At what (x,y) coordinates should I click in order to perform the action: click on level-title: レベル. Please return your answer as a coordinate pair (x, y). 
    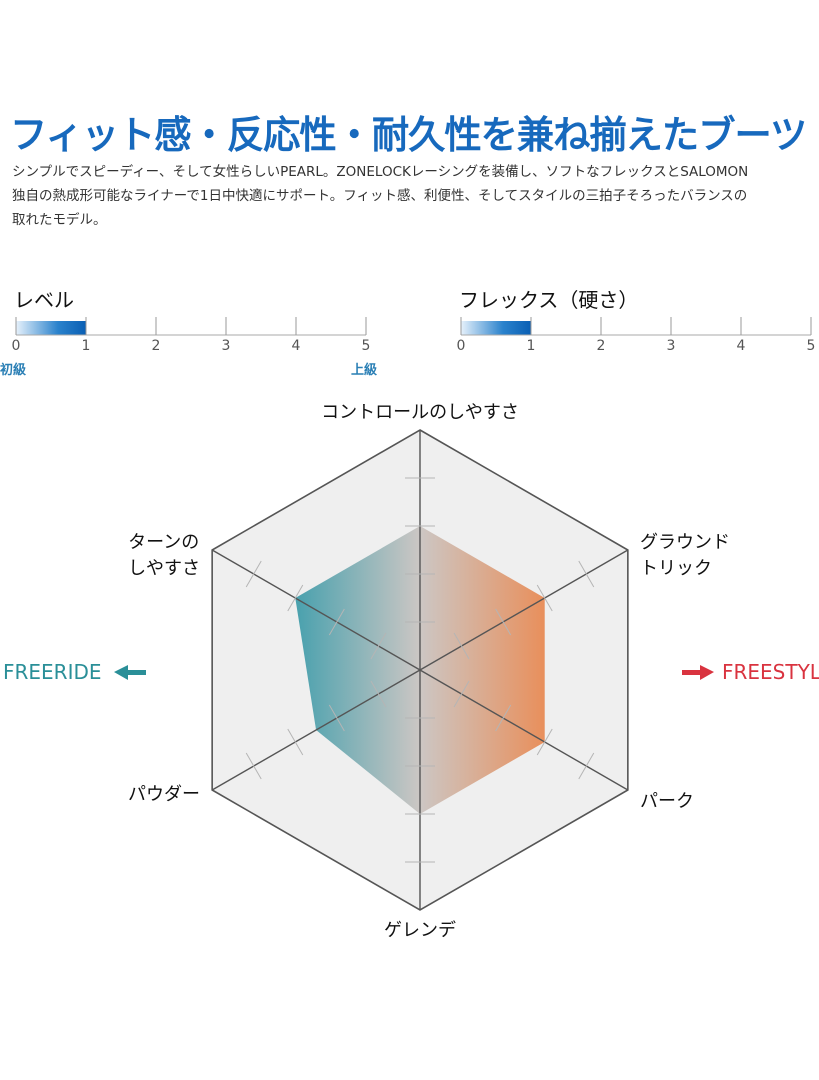
    Looking at the image, I should click on (44, 300).